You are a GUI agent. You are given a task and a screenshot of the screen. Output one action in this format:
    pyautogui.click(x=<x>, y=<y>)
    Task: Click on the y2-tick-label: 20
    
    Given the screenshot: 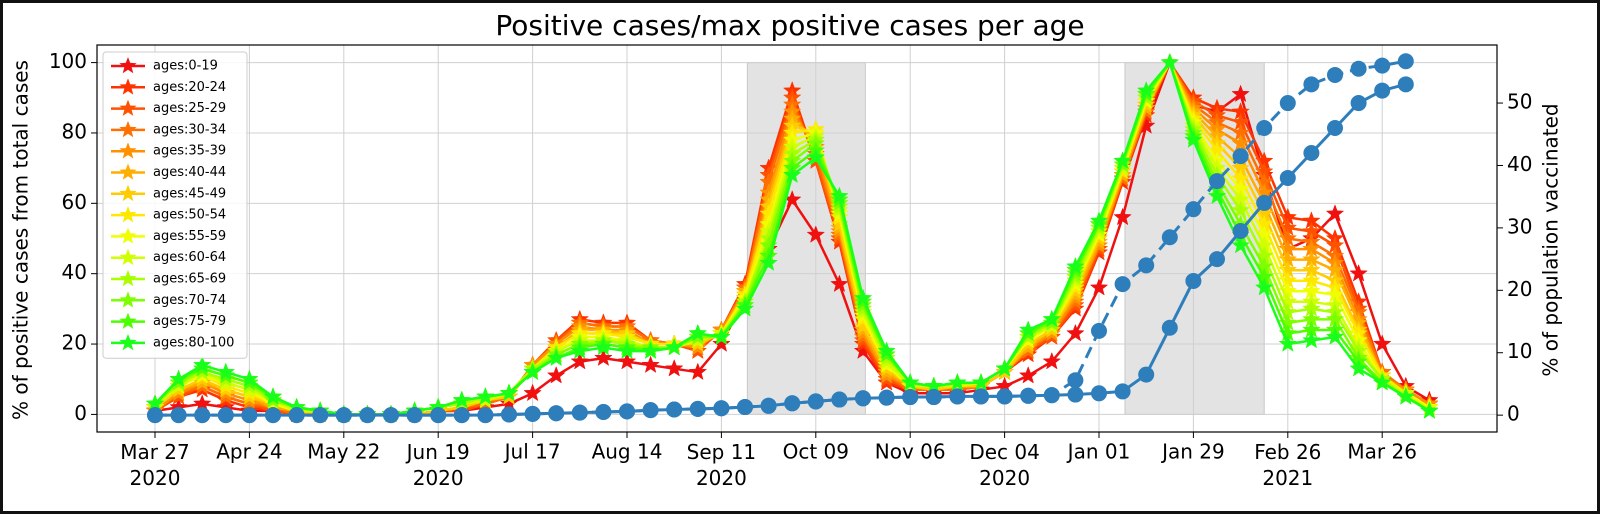 What is the action you would take?
    pyautogui.click(x=1519, y=289)
    